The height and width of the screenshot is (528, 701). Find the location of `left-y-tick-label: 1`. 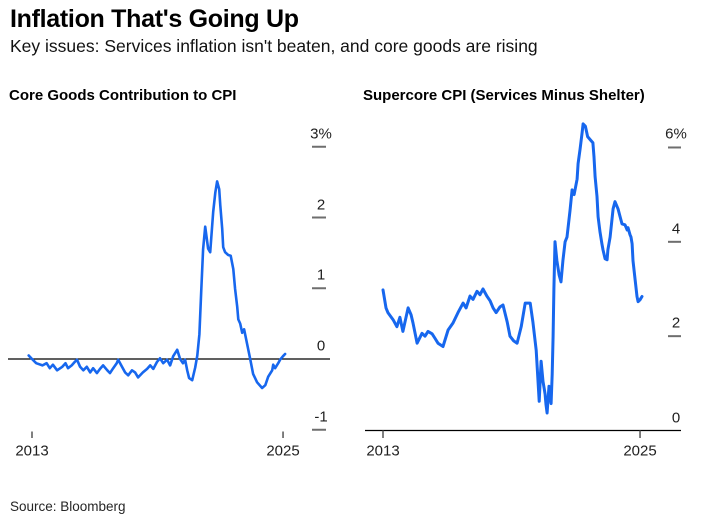

left-y-tick-label: 1 is located at coordinates (321, 275).